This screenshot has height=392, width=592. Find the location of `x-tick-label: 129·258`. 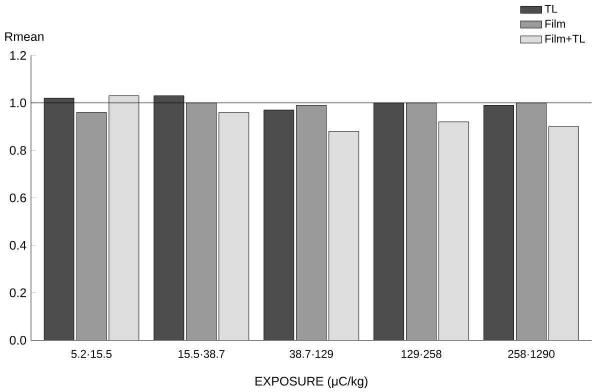

x-tick-label: 129·258 is located at coordinates (422, 354).